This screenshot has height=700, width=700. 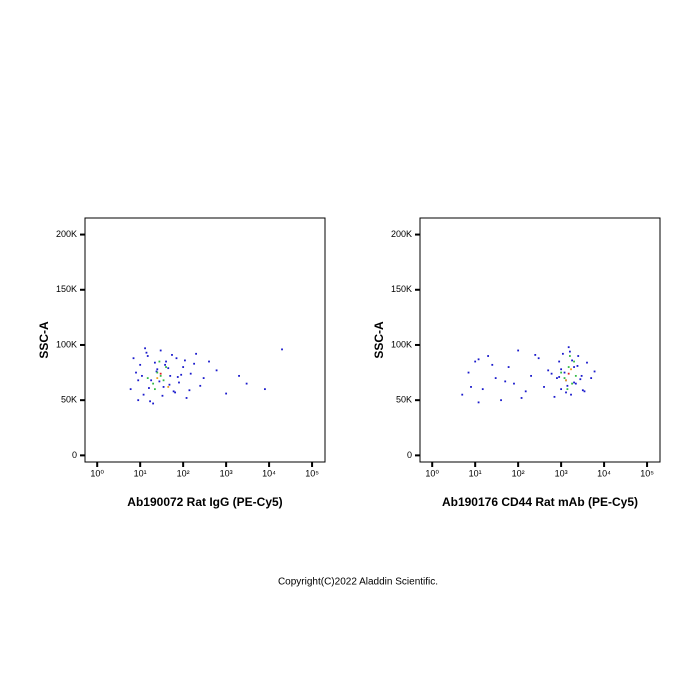 I want to click on x-tick-label: 10², so click(x=183, y=473).